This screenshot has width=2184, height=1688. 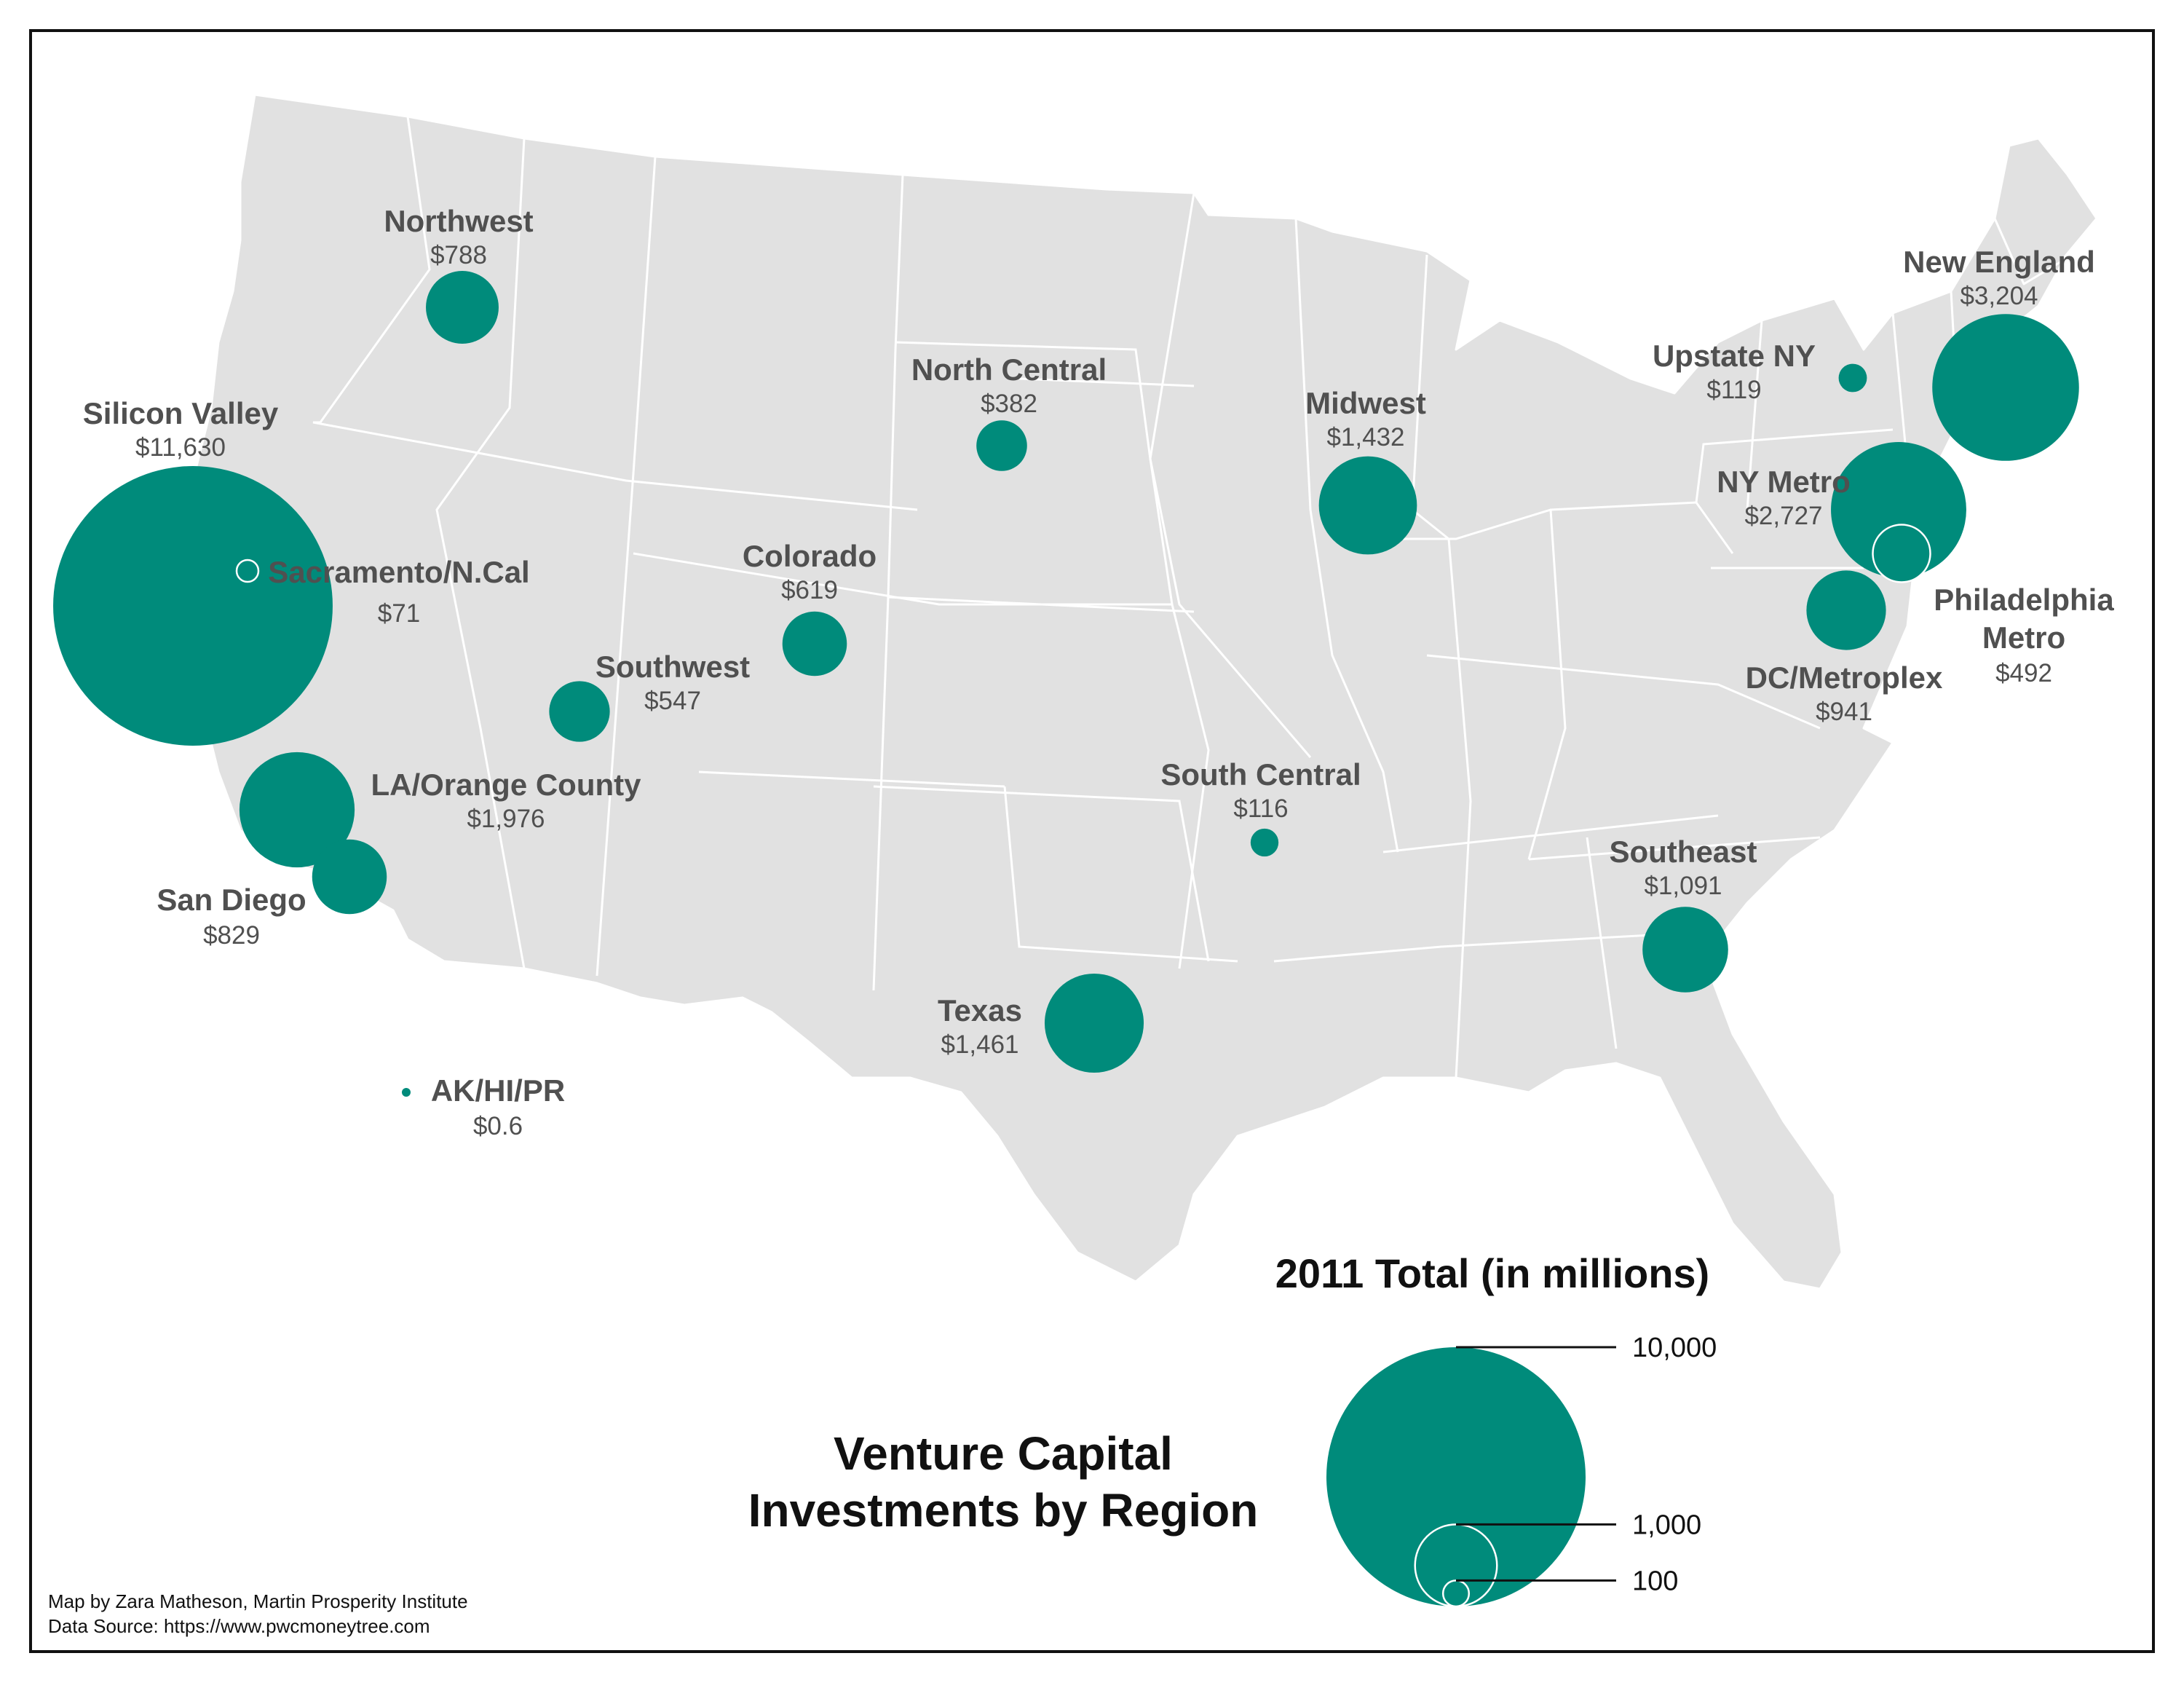 I want to click on region-value: $119, so click(x=1733, y=390).